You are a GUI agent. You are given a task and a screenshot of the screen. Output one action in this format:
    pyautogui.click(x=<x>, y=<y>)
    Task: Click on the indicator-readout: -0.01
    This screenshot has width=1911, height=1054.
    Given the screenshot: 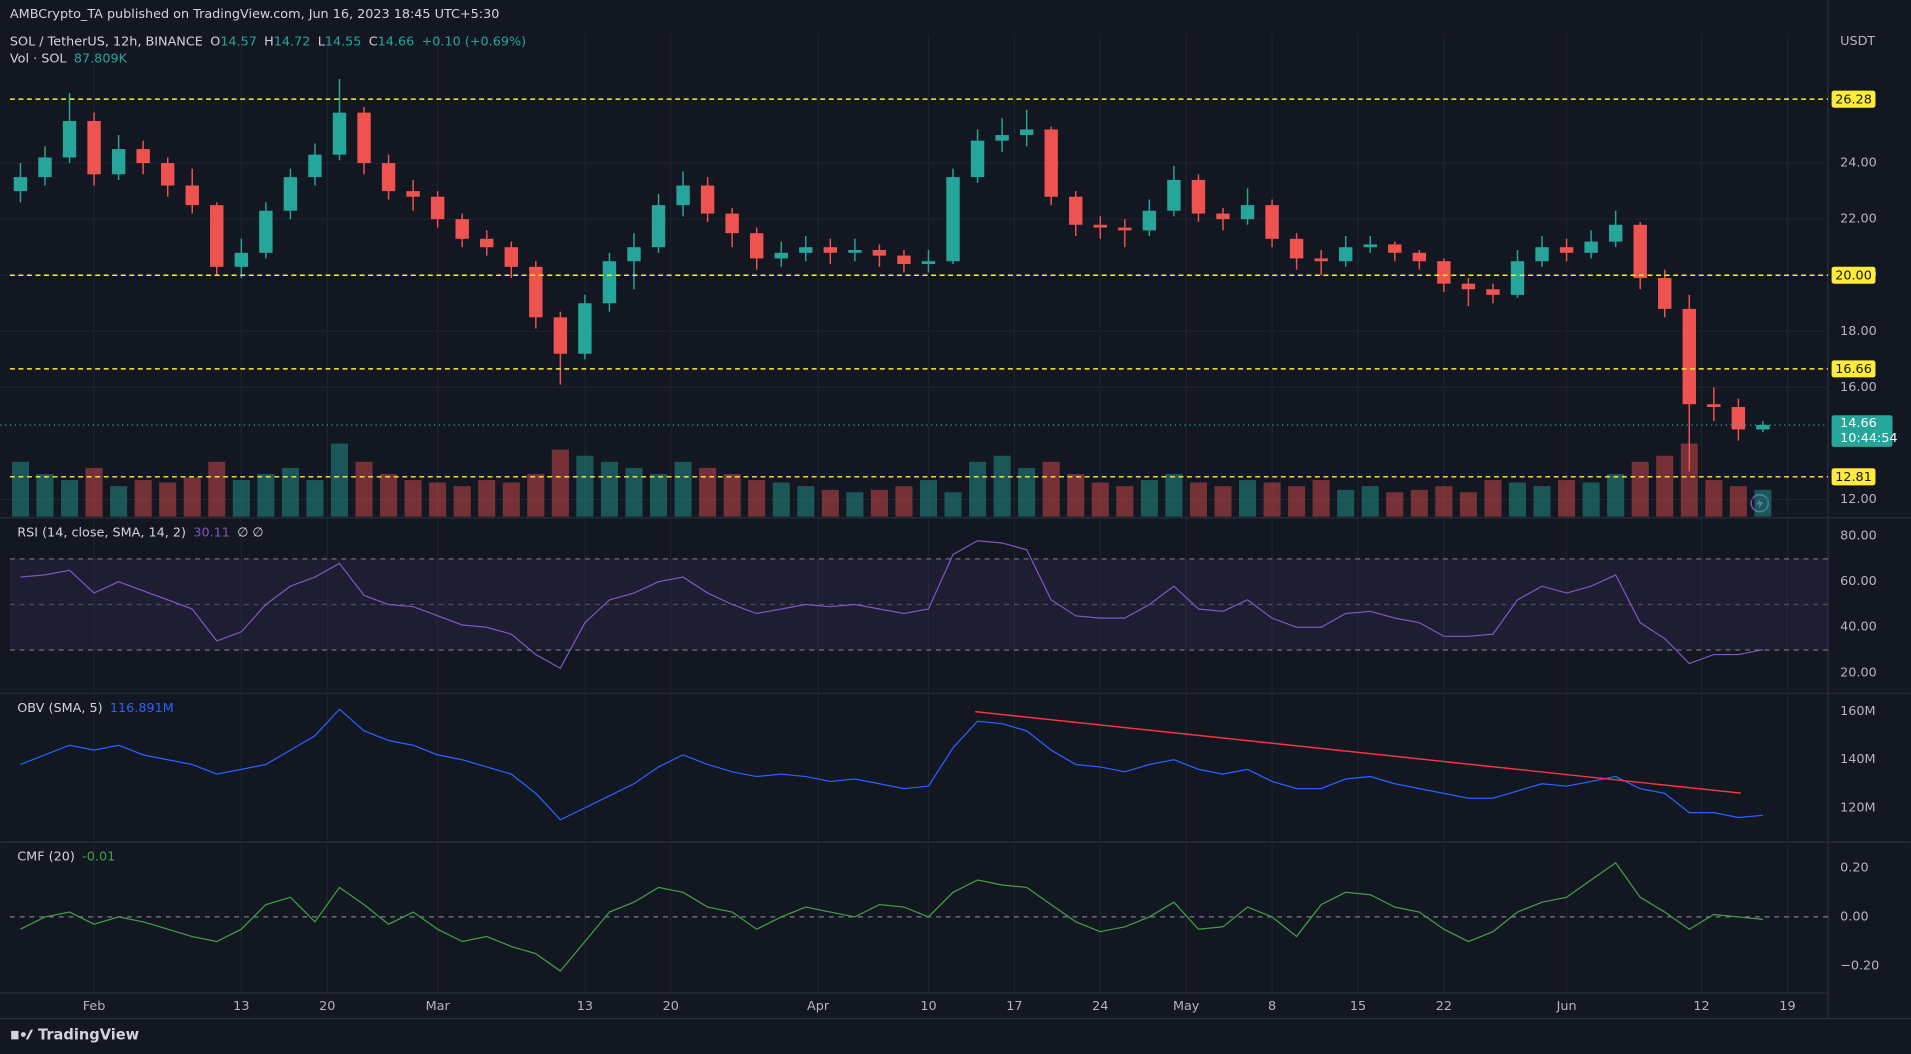 What is the action you would take?
    pyautogui.click(x=98, y=856)
    